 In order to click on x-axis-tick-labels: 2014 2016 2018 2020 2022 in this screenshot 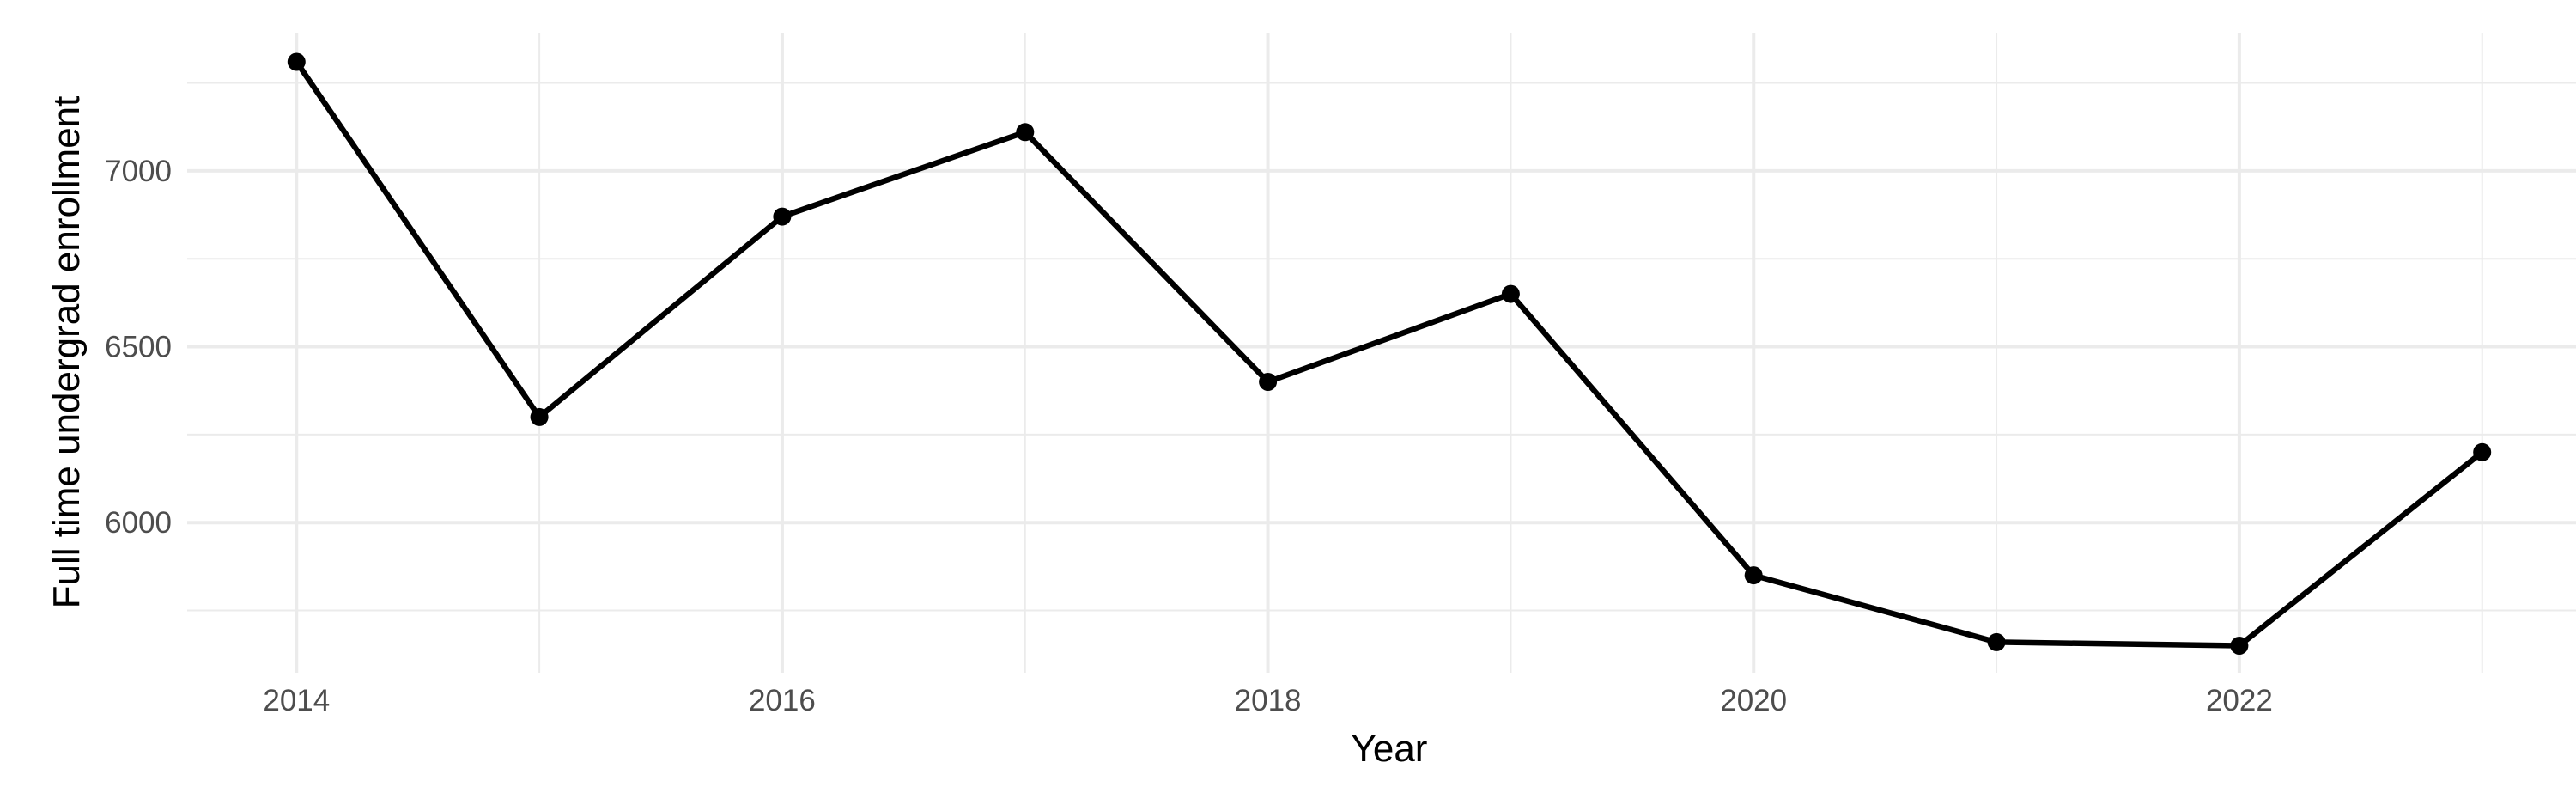, I will do `click(1268, 701)`.